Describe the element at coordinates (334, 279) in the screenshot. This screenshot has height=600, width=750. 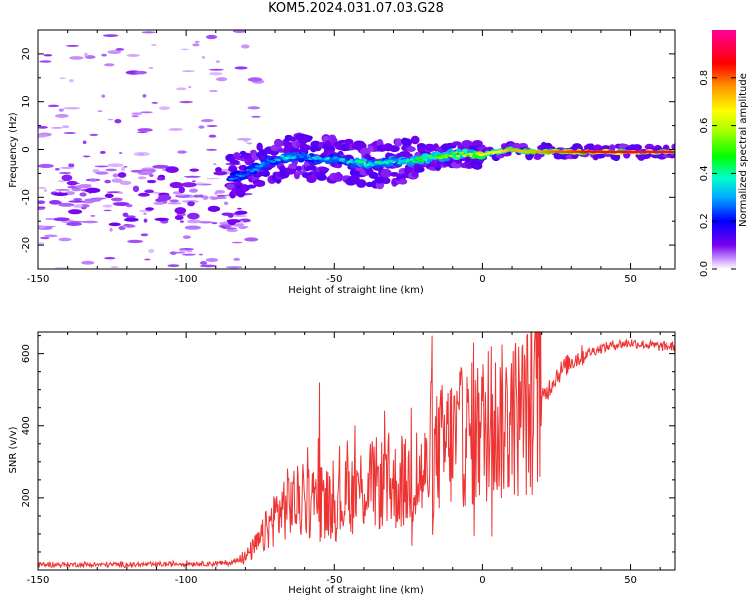
I see `spectrogram-x-tick-label: -50` at that location.